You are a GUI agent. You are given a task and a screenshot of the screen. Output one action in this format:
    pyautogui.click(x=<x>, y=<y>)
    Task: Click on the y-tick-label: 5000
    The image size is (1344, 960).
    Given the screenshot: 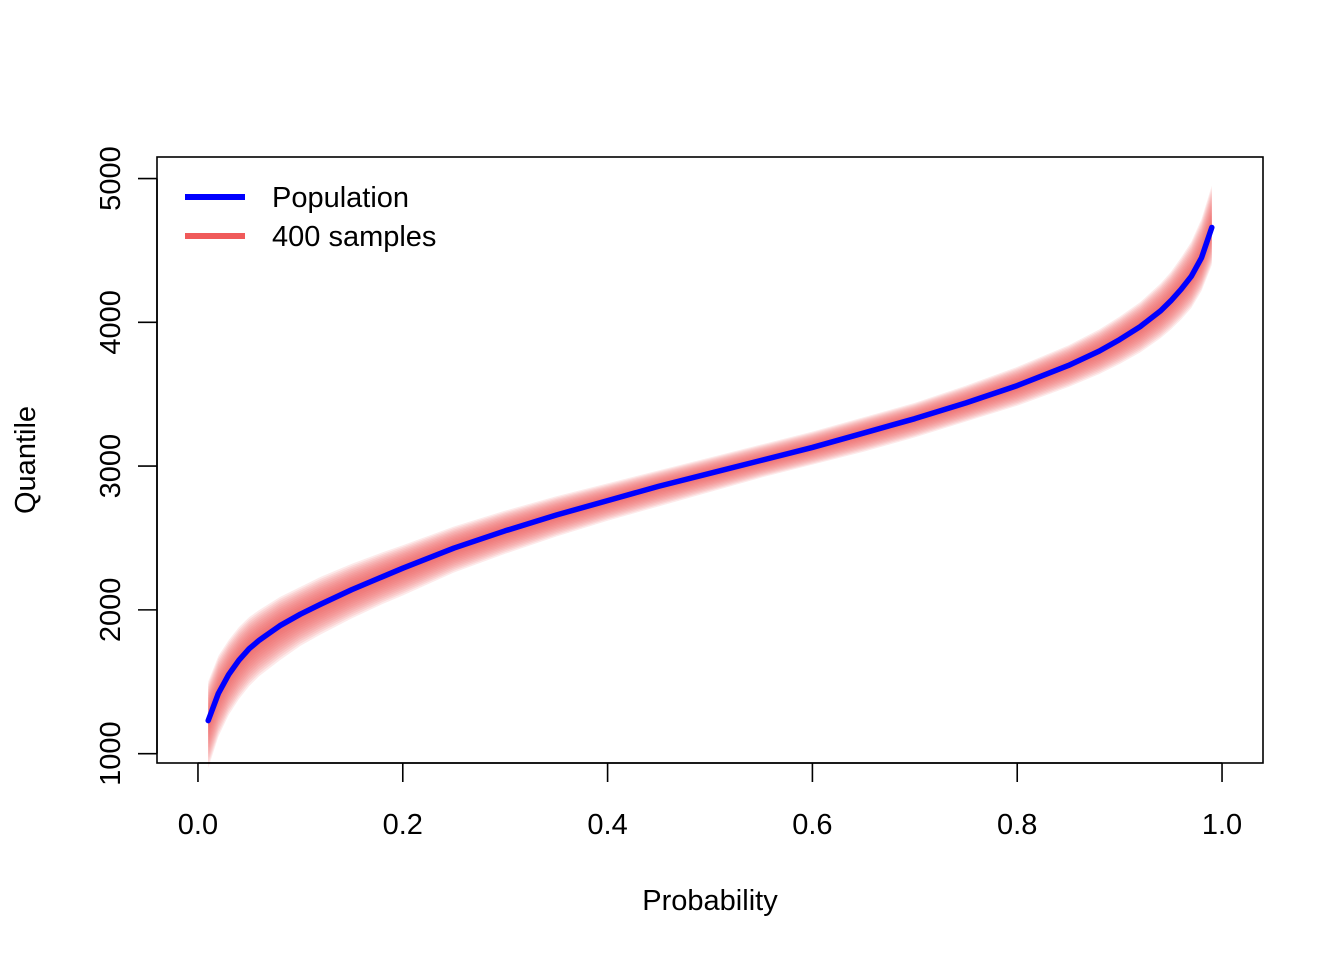 What is the action you would take?
    pyautogui.click(x=111, y=178)
    